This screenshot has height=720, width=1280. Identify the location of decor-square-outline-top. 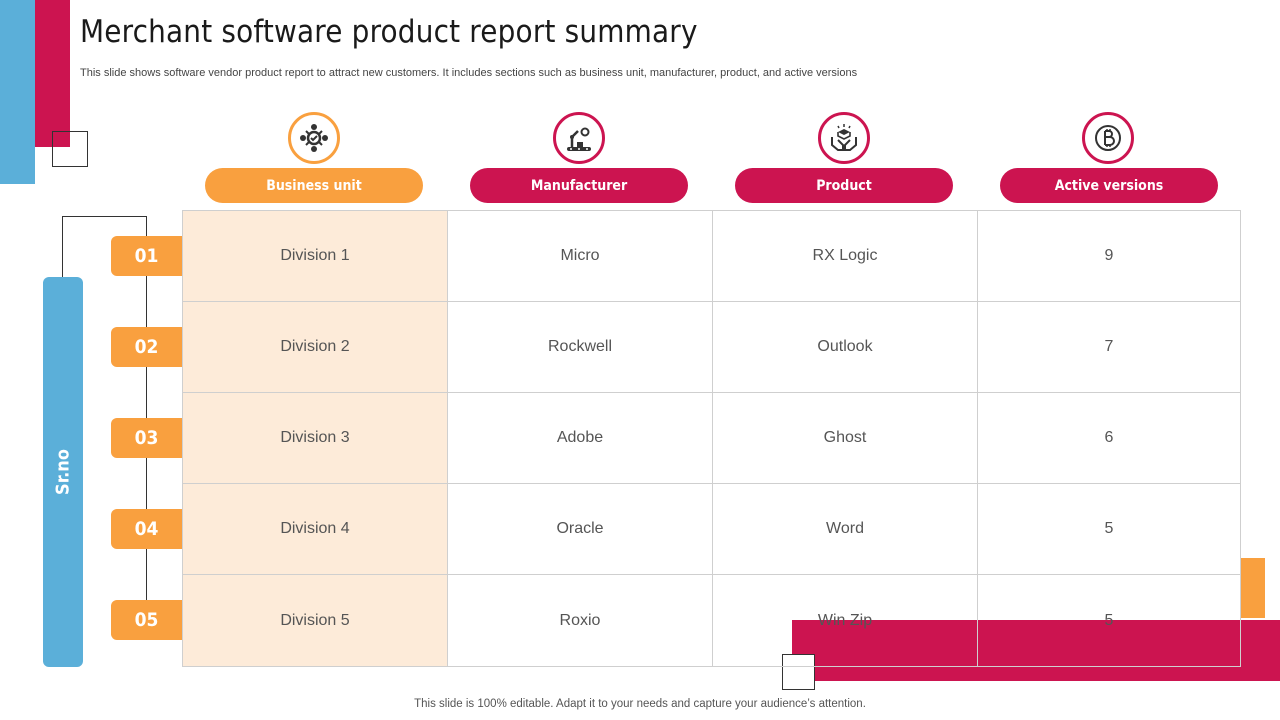
(70, 149).